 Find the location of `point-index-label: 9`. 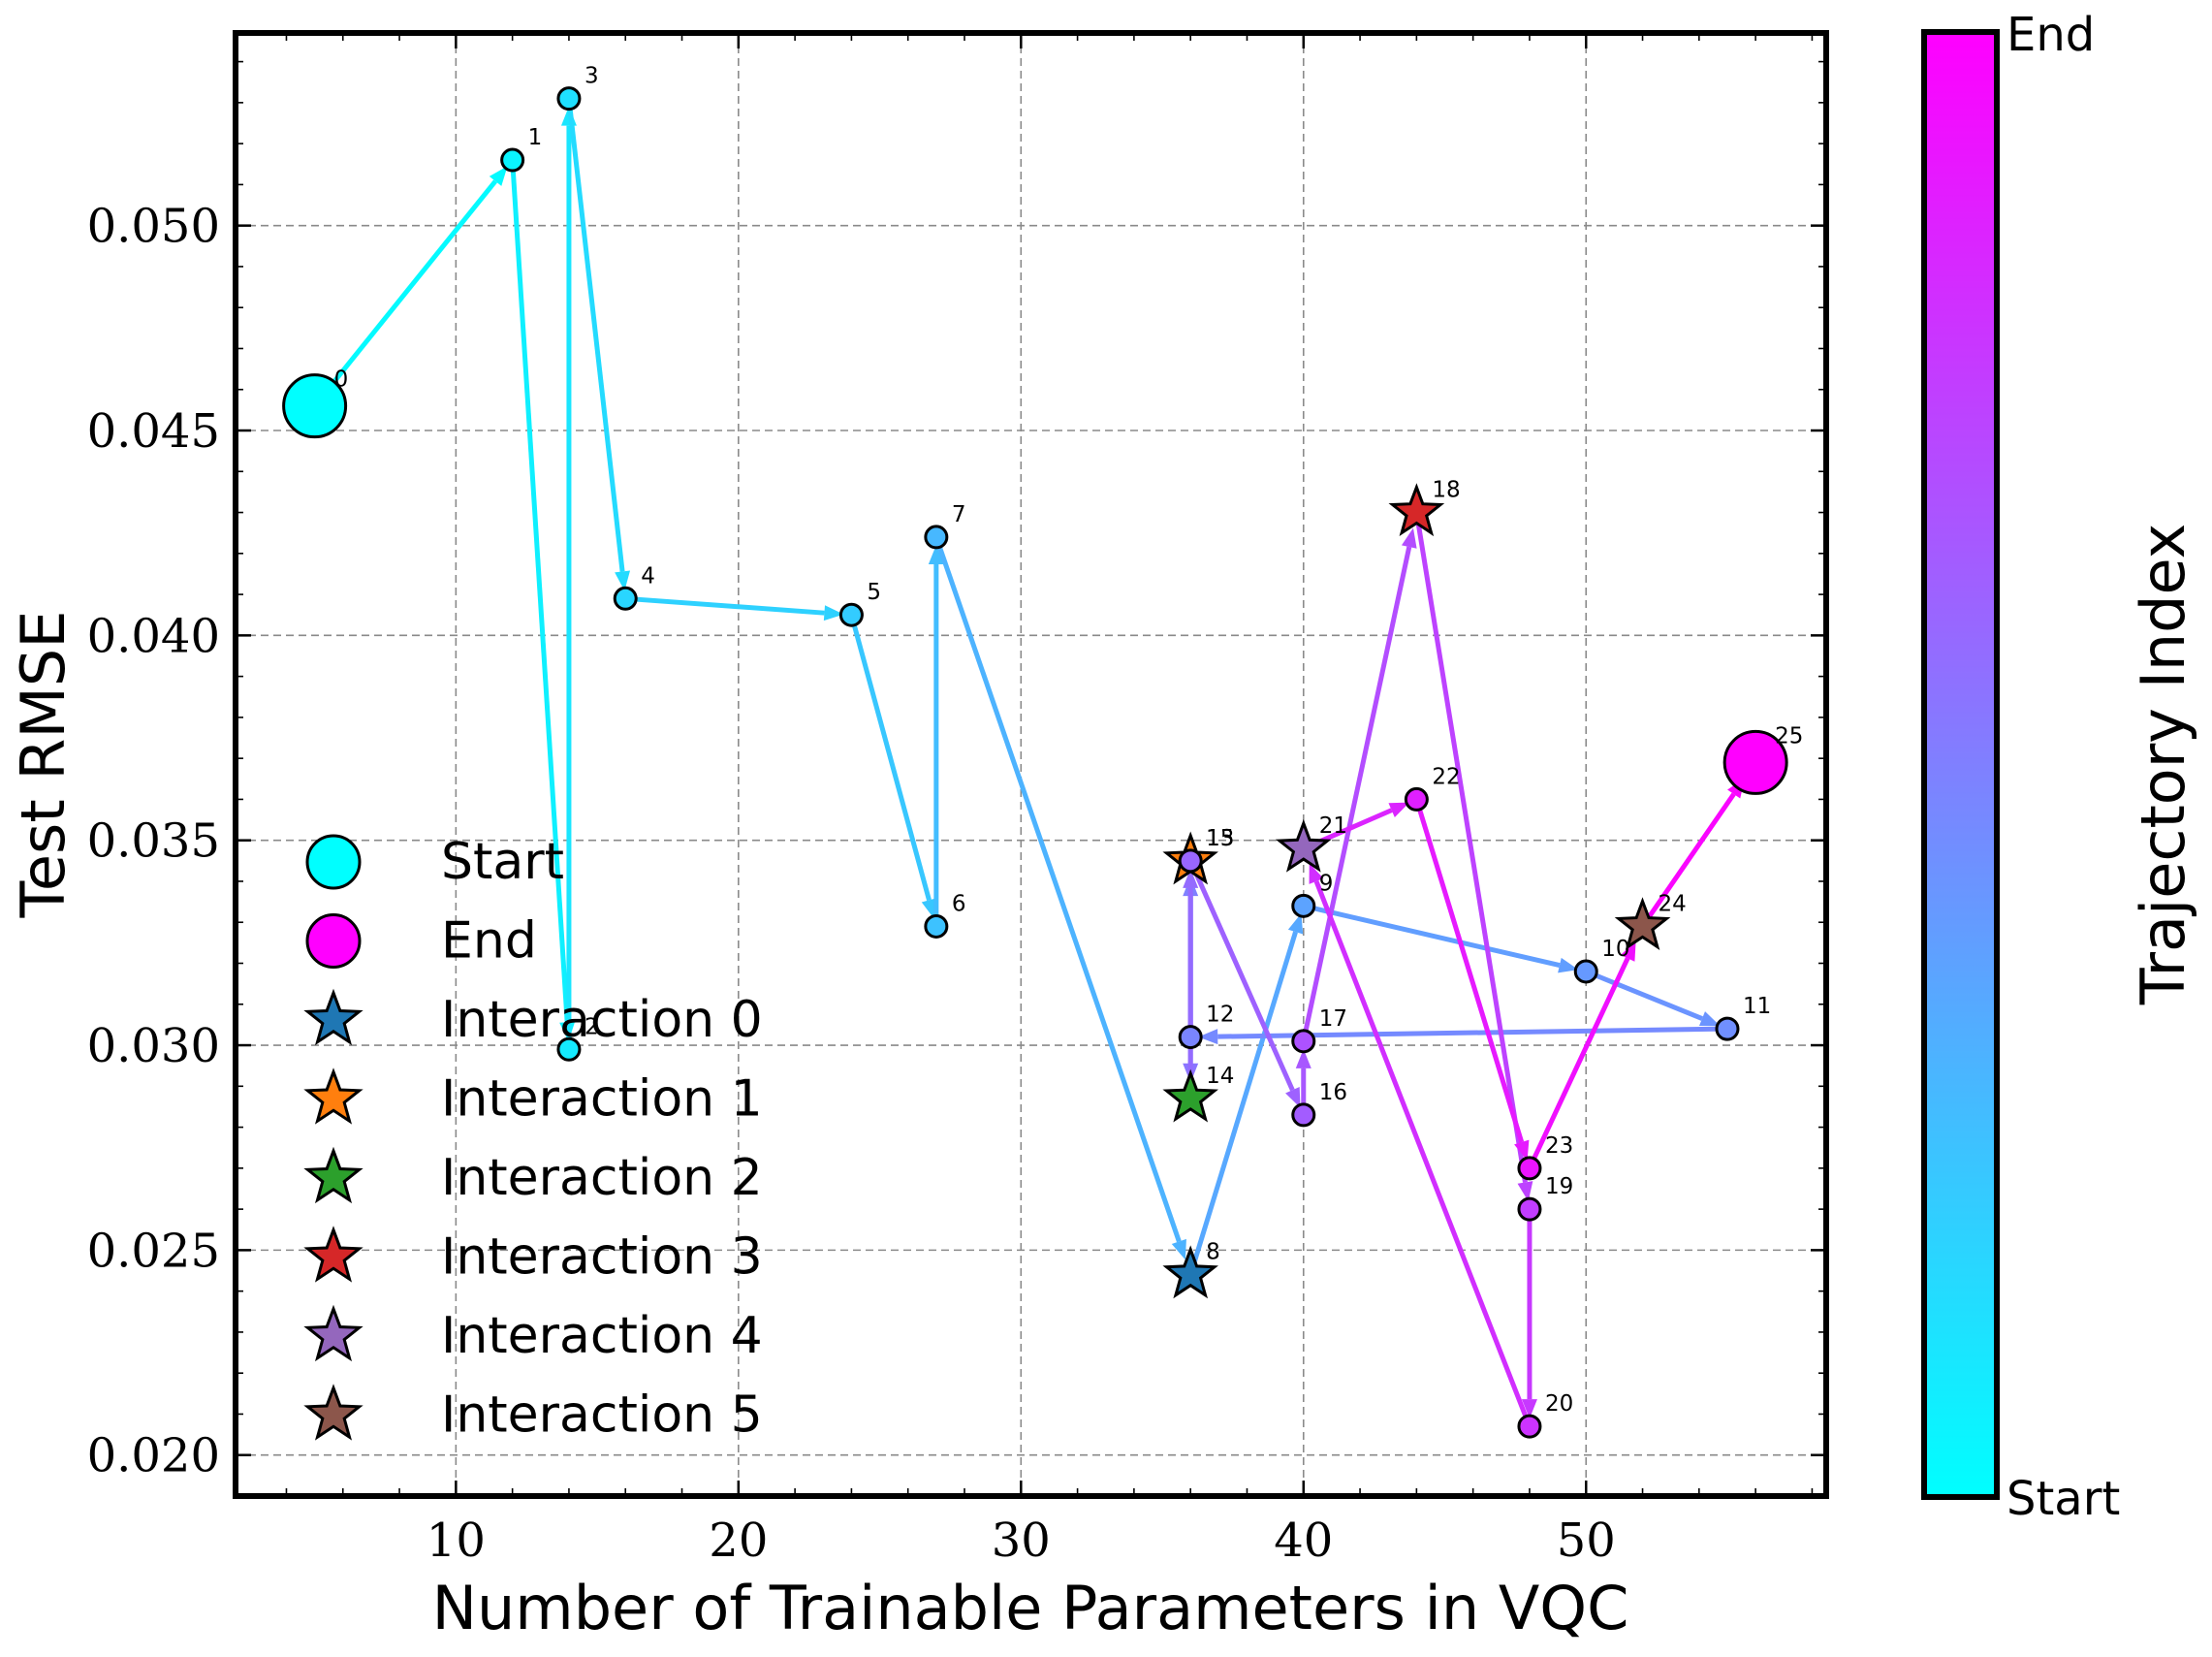

point-index-label: 9 is located at coordinates (1326, 883).